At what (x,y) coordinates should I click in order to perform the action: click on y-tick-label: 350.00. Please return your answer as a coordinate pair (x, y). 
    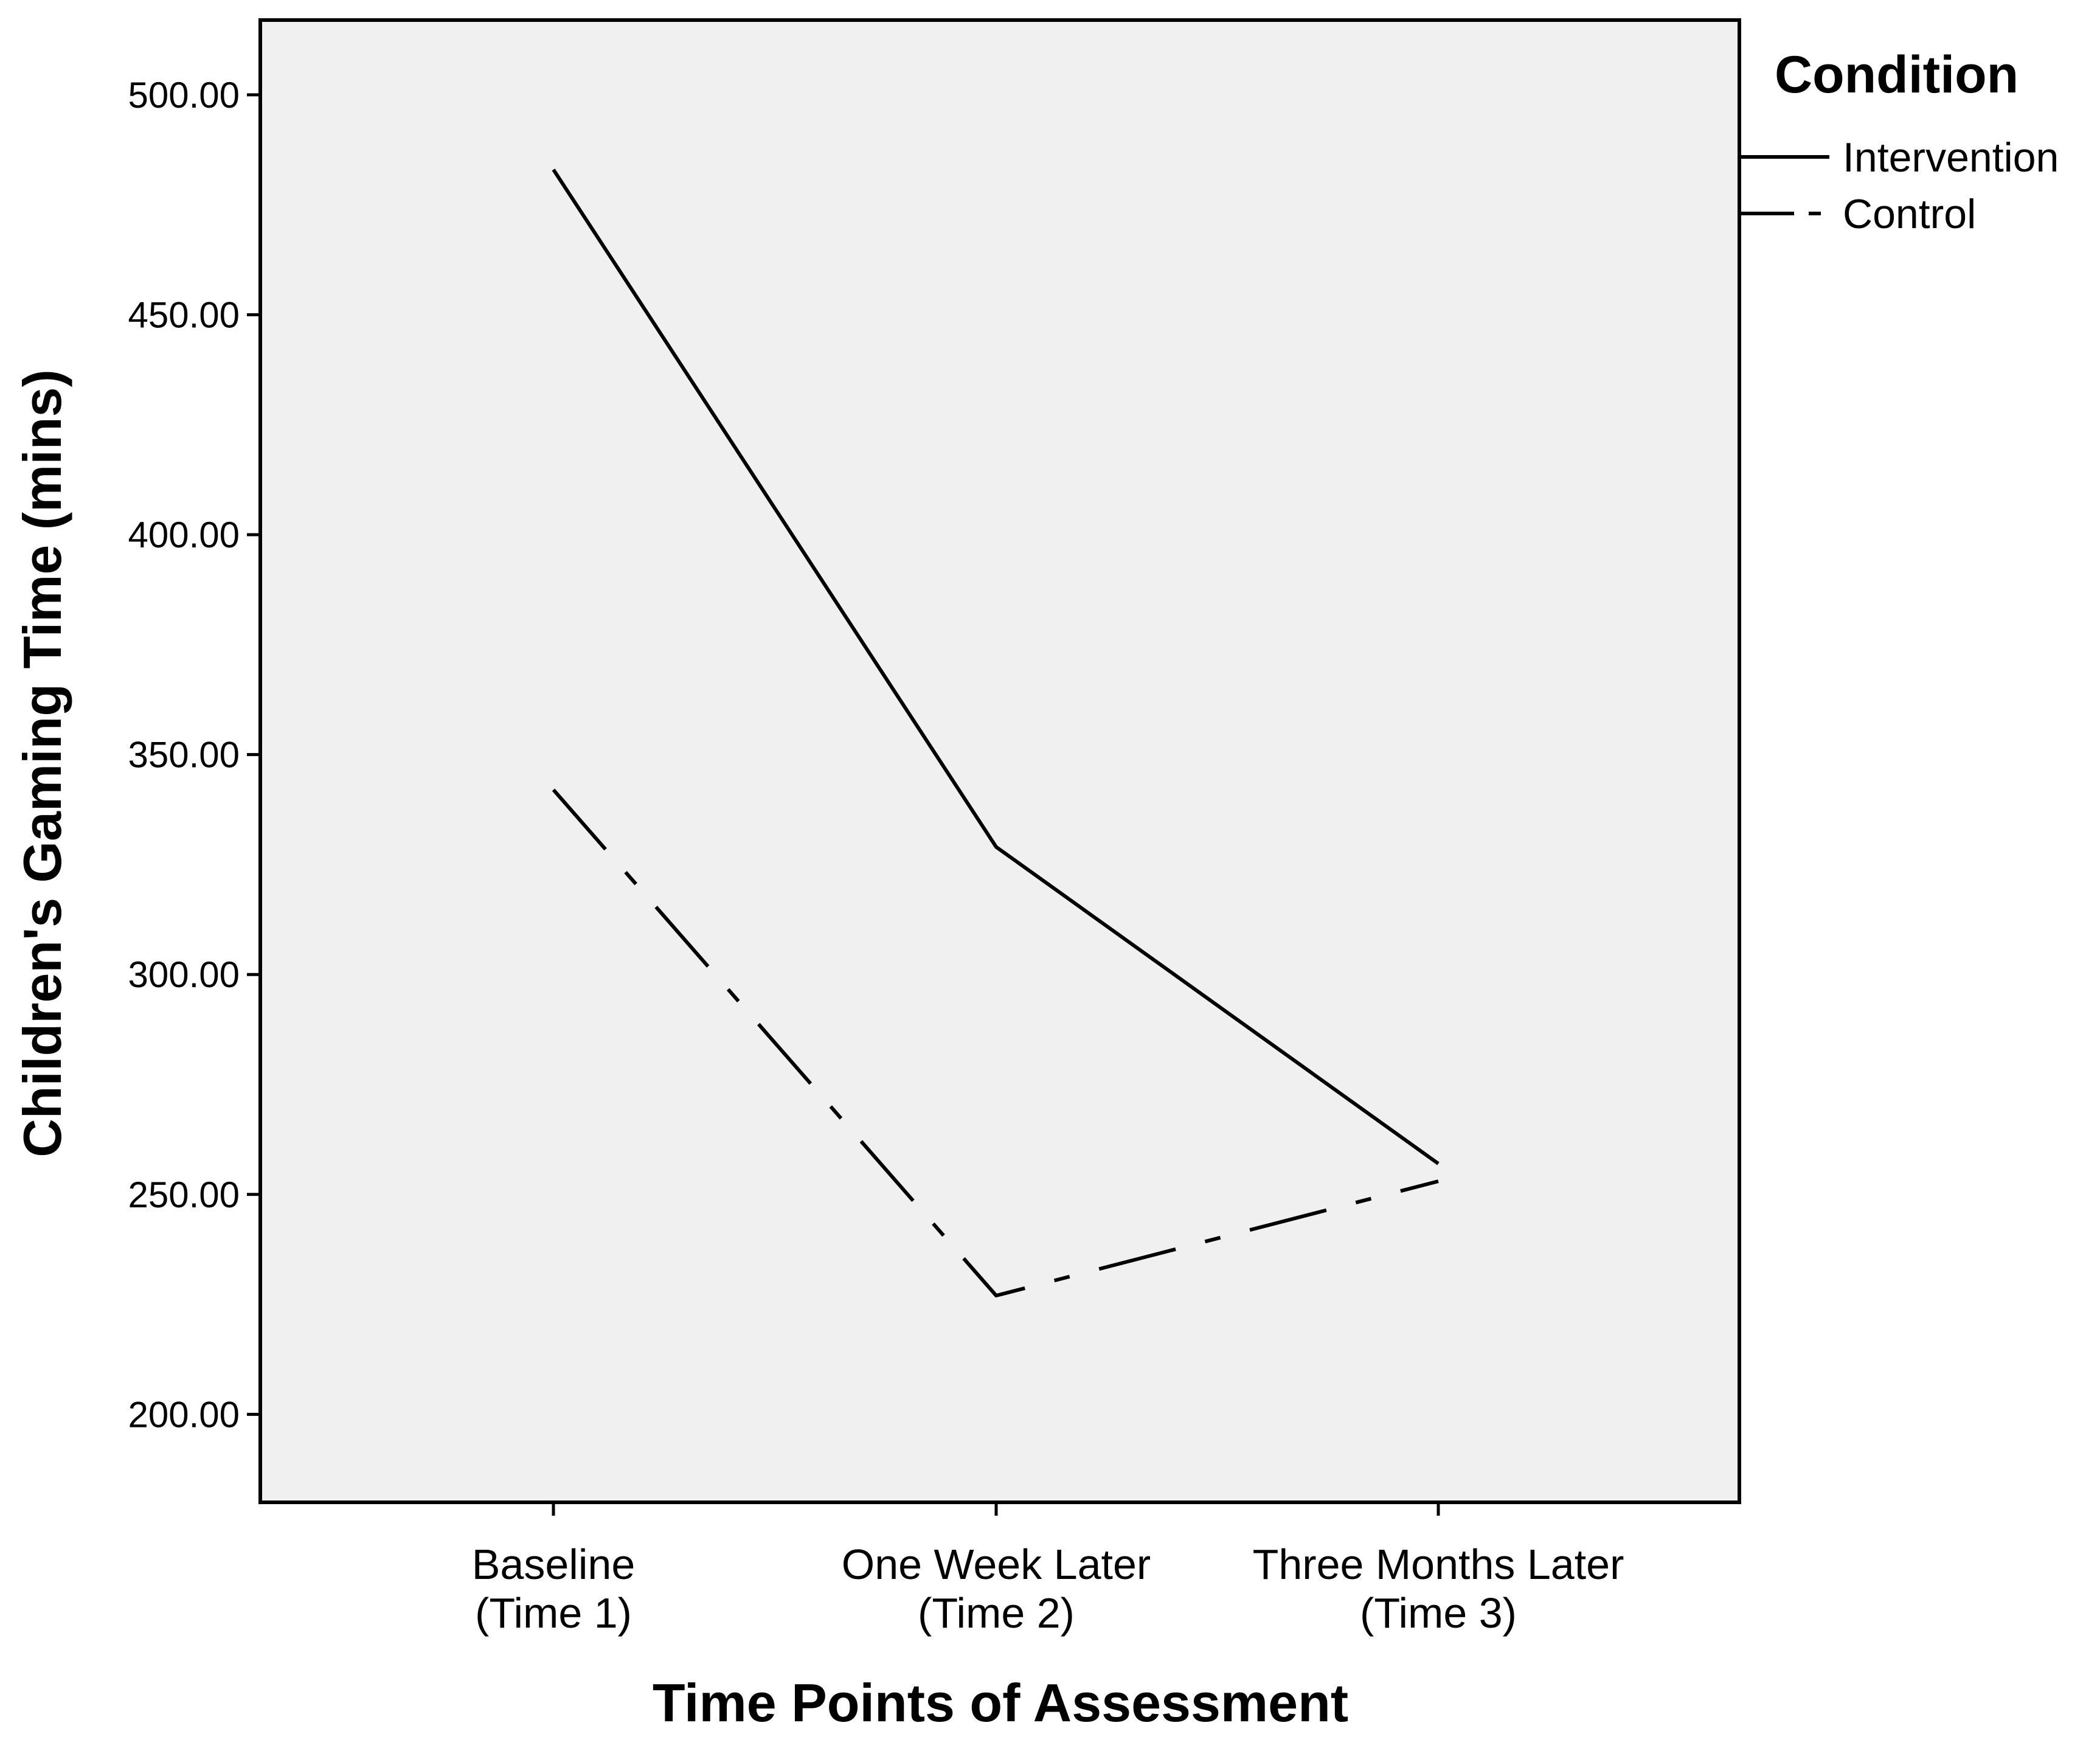
    Looking at the image, I should click on (184, 755).